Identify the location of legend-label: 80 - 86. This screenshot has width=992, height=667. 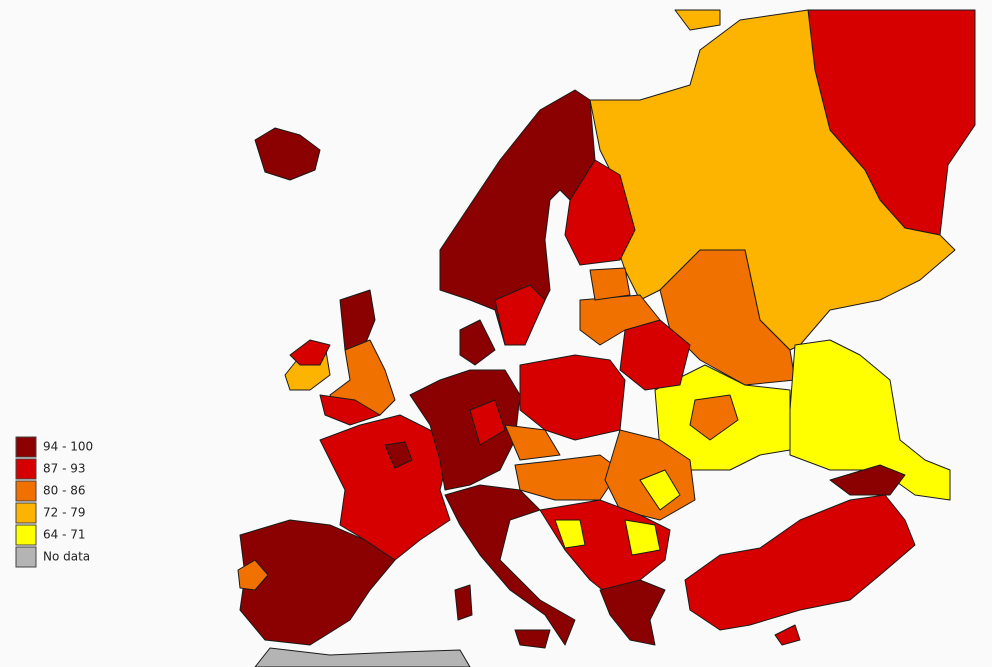
(64, 491).